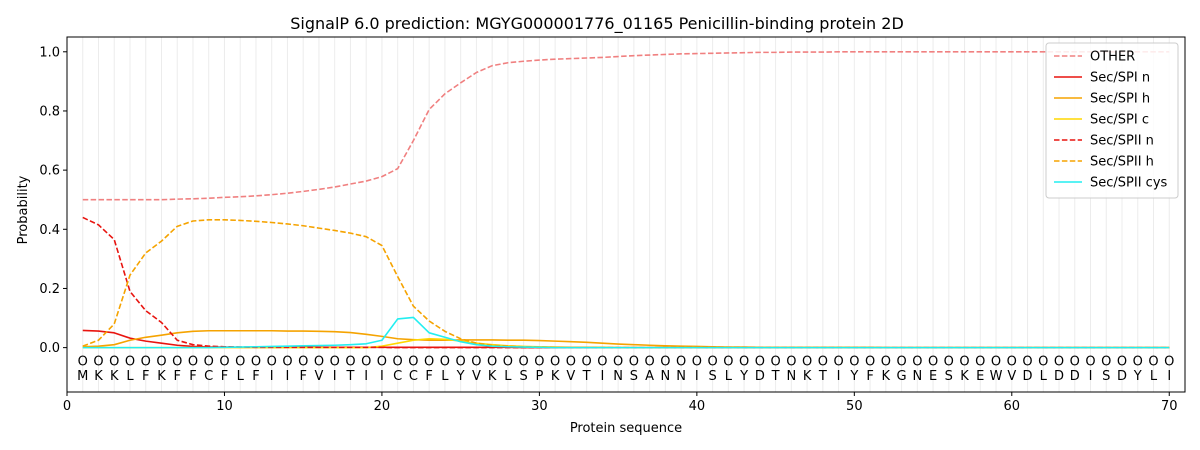 This screenshot has width=1200, height=450. I want to click on y-tick-label: 0.8, so click(49, 111).